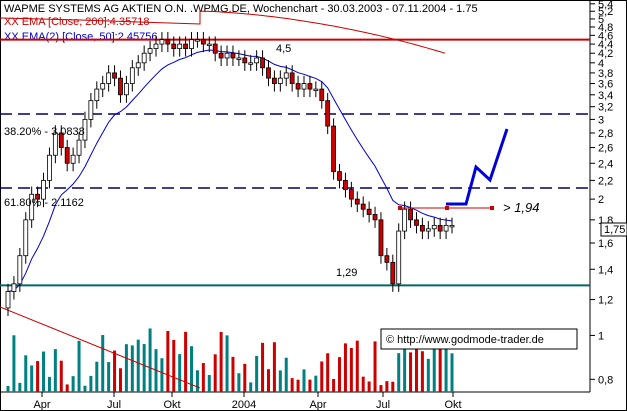 This screenshot has height=411, width=627. I want to click on current-price-box, so click(613, 229).